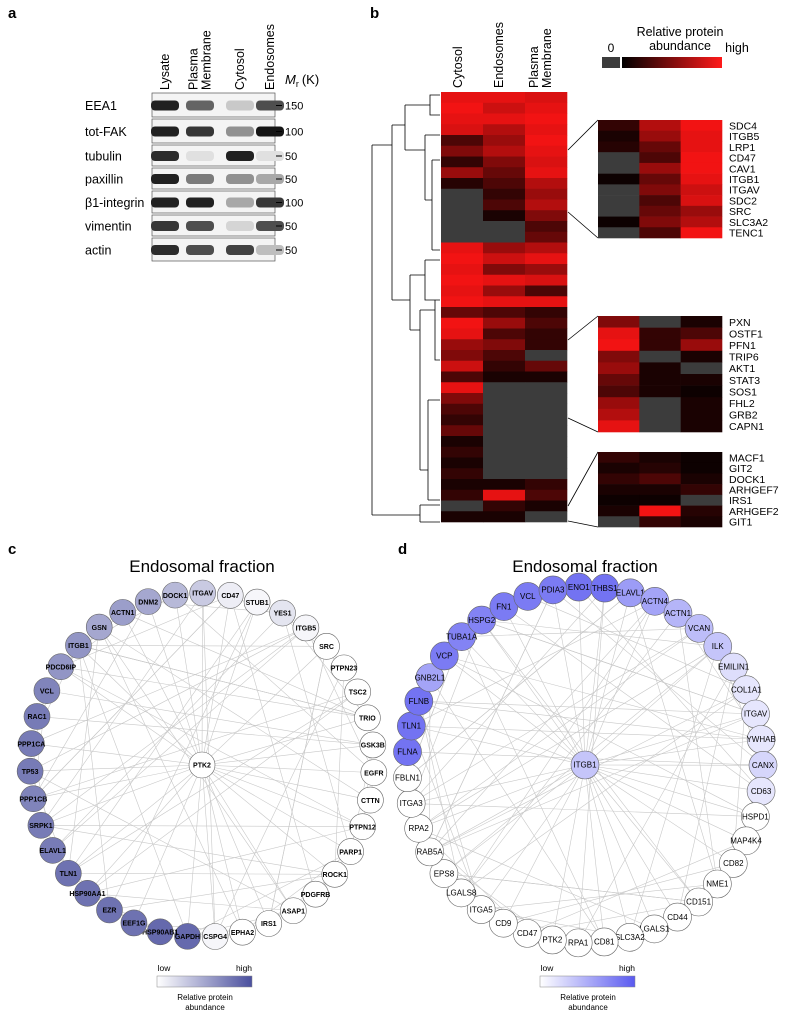 The width and height of the screenshot is (800, 1021). What do you see at coordinates (742, 404) in the screenshot?
I see `gene-label: FHL2` at bounding box center [742, 404].